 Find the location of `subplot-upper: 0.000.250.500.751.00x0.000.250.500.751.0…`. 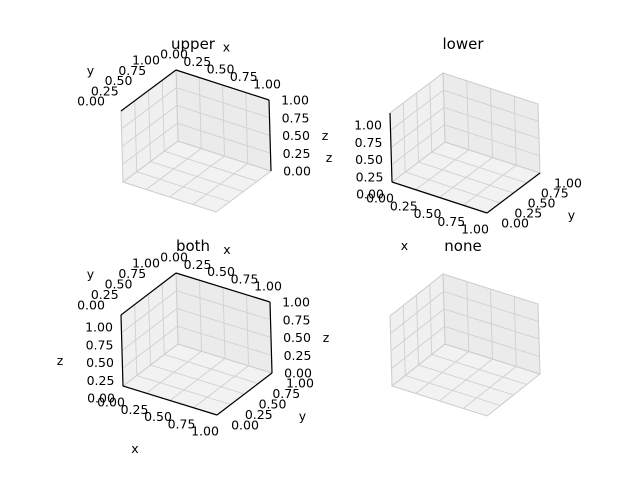

subplot-upper: 0.000.250.500.751.00x0.000.250.500.751.0… is located at coordinates (203, 124).